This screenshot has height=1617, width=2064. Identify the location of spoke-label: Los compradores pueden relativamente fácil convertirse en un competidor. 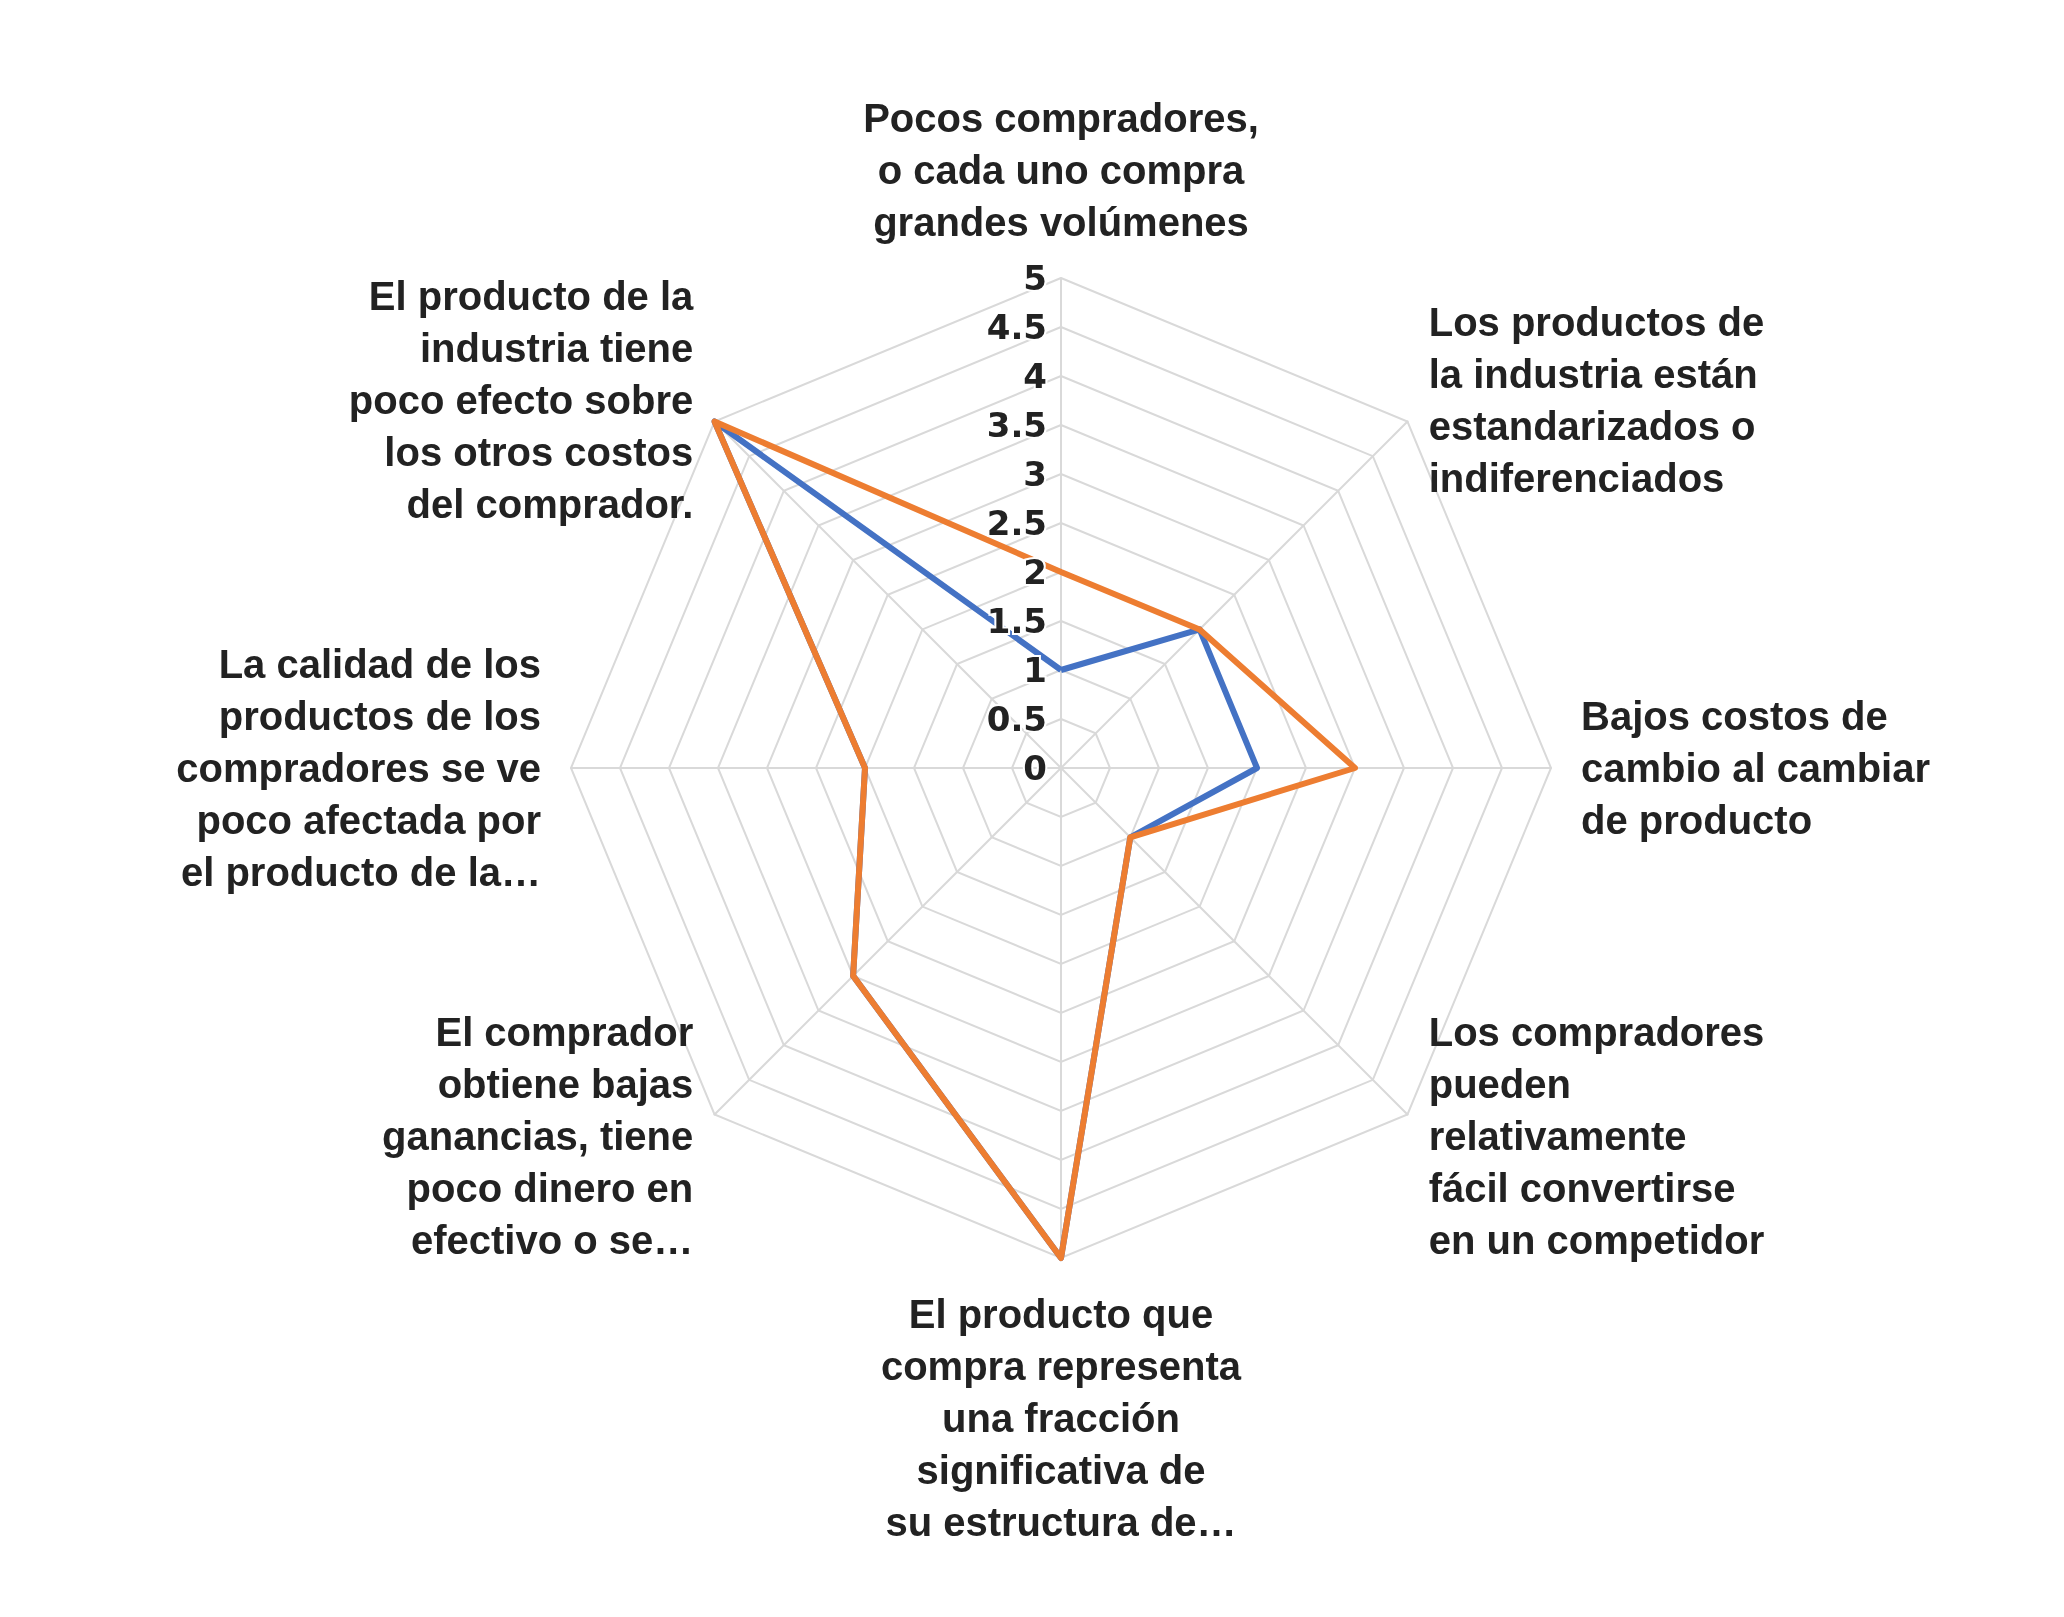
(1596, 1135).